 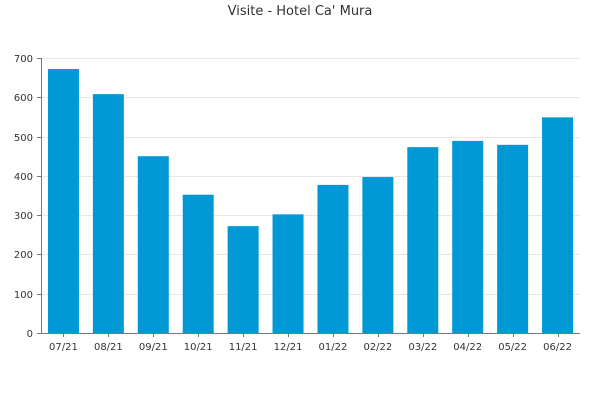 What do you see at coordinates (153, 347) in the screenshot?
I see `x-tick-label: 09/21` at bounding box center [153, 347].